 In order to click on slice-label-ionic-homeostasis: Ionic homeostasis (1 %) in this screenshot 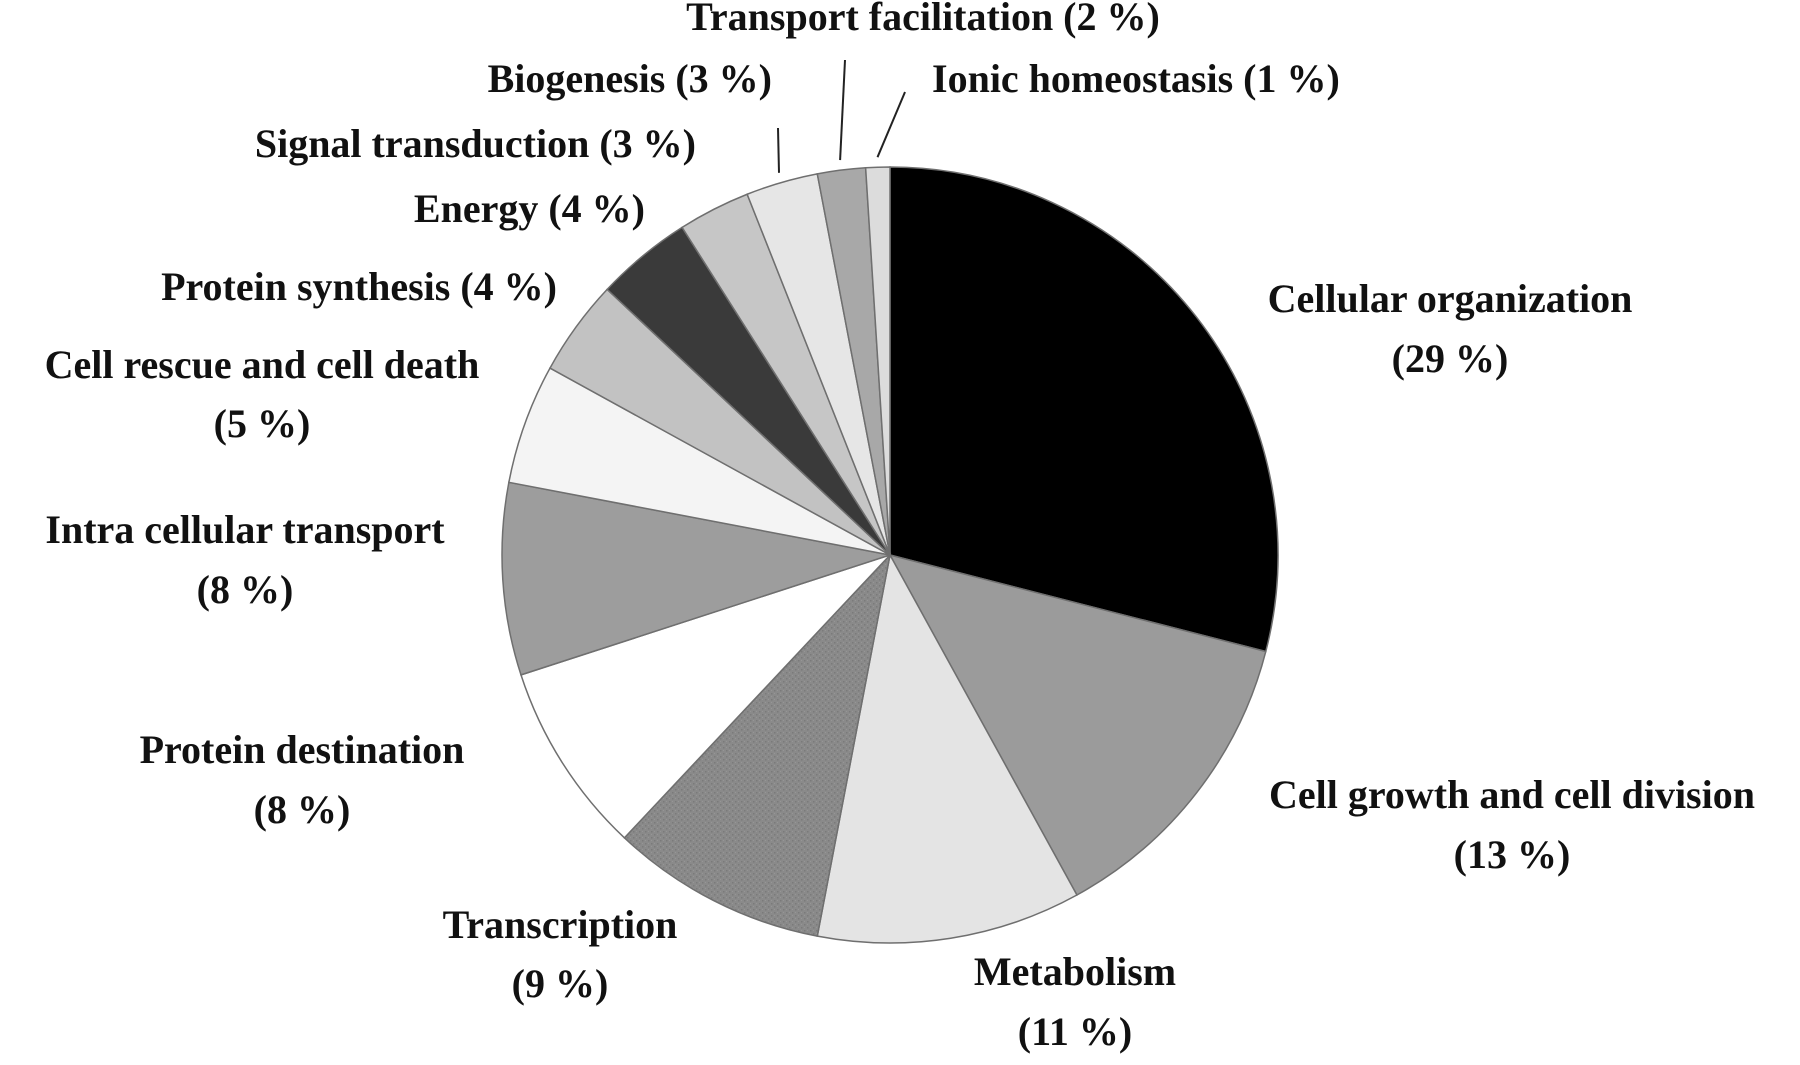, I will do `click(1136, 78)`.